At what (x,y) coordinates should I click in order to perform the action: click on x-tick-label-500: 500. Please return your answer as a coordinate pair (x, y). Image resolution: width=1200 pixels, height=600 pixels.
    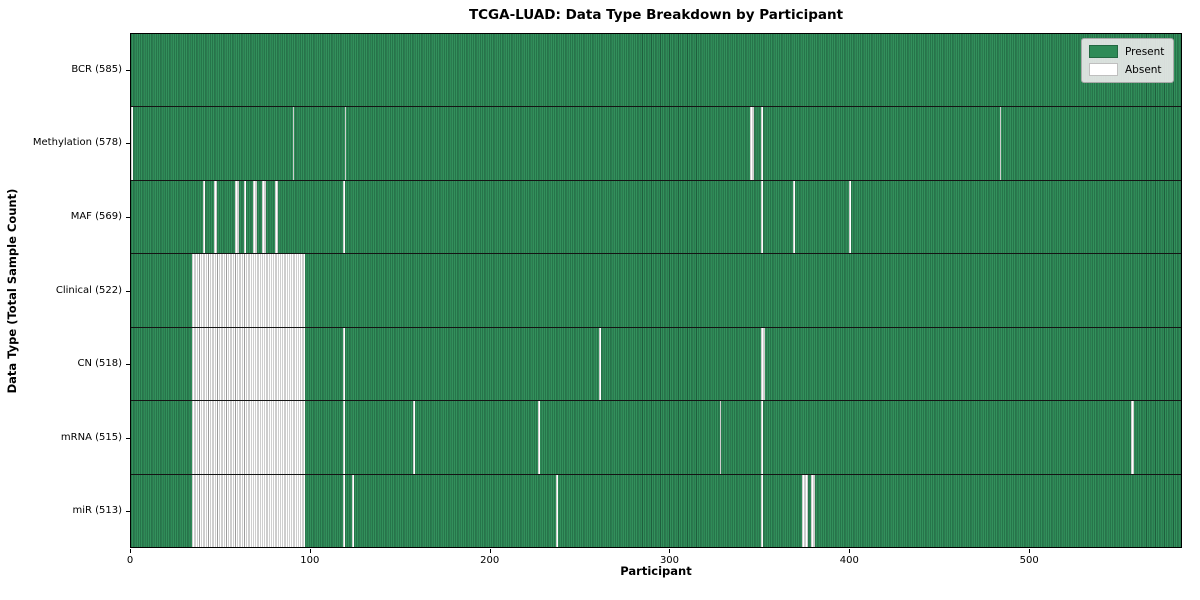
    Looking at the image, I should click on (1029, 560).